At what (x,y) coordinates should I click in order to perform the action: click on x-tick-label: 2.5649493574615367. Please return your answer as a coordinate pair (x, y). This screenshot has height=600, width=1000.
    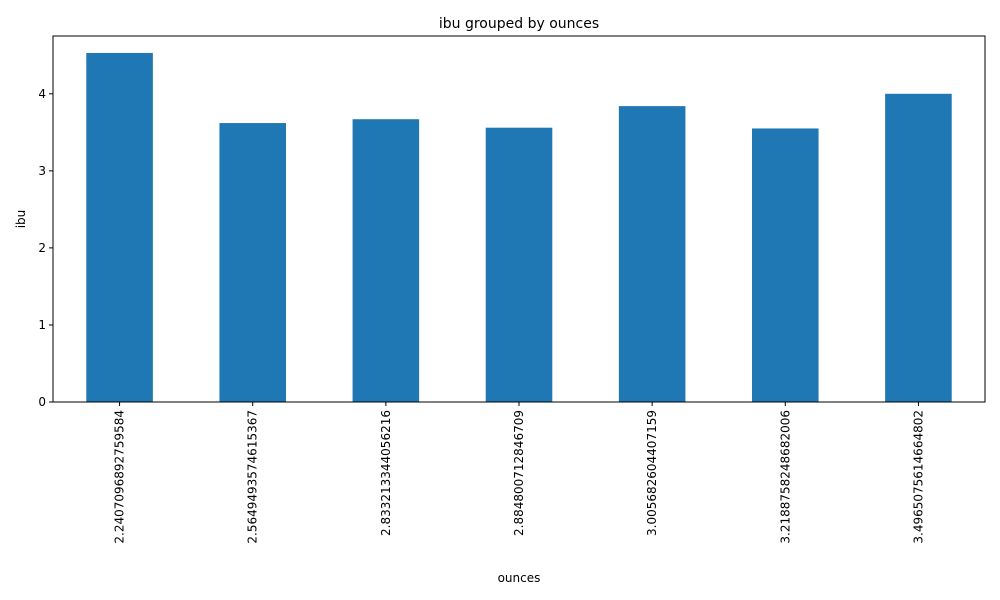
    Looking at the image, I should click on (253, 477).